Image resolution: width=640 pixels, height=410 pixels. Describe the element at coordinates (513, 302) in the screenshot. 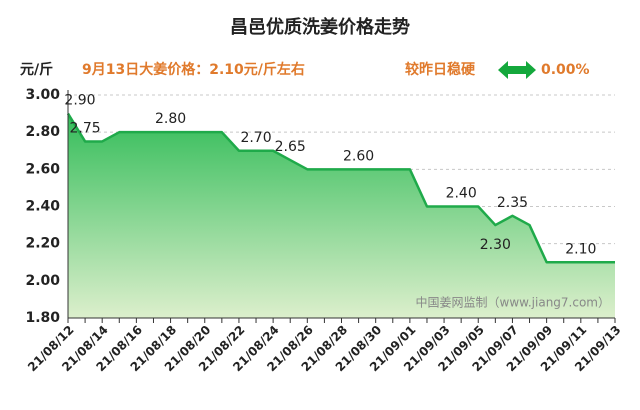

I see `watermark: 中国姜网监制（www.jiang7.com）` at that location.